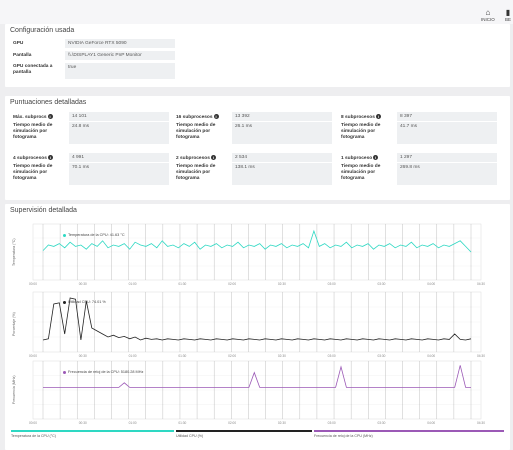 The width and height of the screenshot is (513, 450). What do you see at coordinates (343, 436) in the screenshot?
I see `legend-freq-label: Frecuencia de reloj de la CPU (MHz)` at bounding box center [343, 436].